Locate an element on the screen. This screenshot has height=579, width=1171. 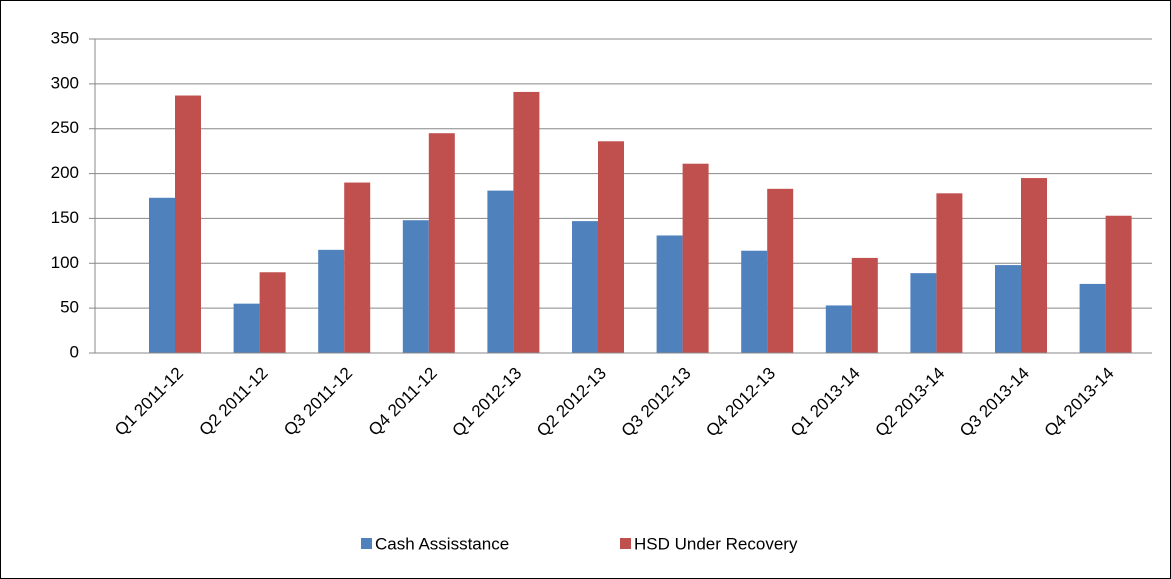
y-tick-label: 100 is located at coordinates (65, 262).